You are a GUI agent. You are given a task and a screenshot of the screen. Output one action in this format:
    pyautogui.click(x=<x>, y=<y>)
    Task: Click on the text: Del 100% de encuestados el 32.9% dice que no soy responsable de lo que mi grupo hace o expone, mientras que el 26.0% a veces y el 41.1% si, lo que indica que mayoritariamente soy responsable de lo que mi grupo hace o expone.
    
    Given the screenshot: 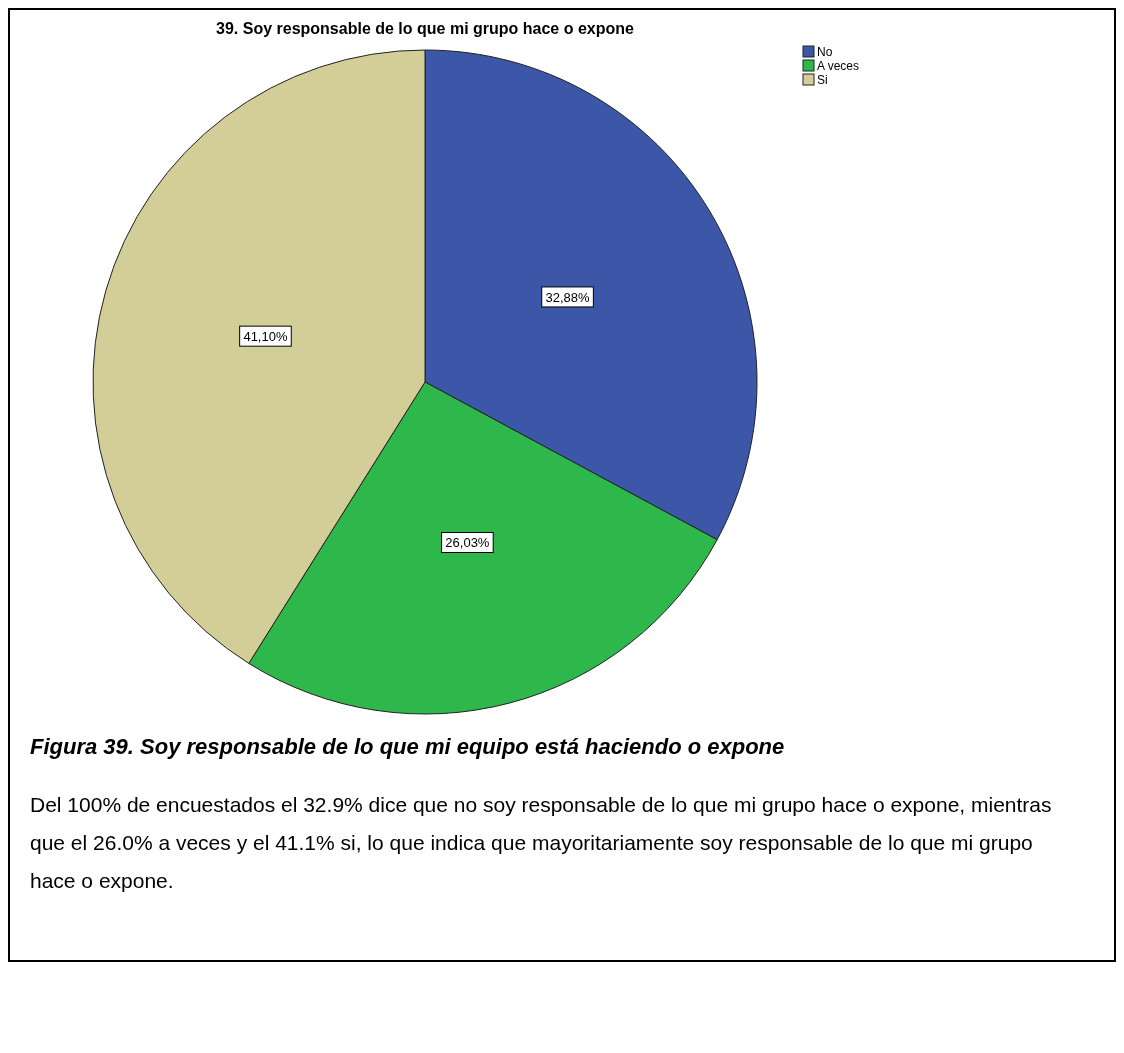 What is the action you would take?
    pyautogui.click(x=541, y=843)
    